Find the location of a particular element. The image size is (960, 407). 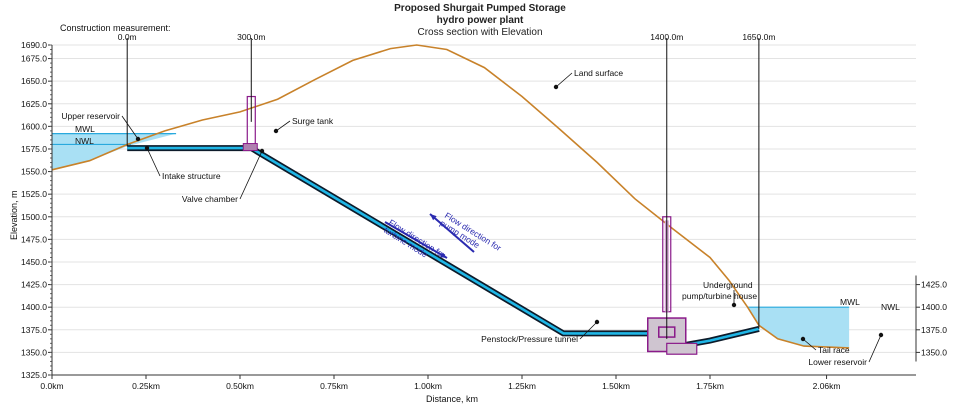

construction-mark-label: 1650.0m is located at coordinates (758, 37).